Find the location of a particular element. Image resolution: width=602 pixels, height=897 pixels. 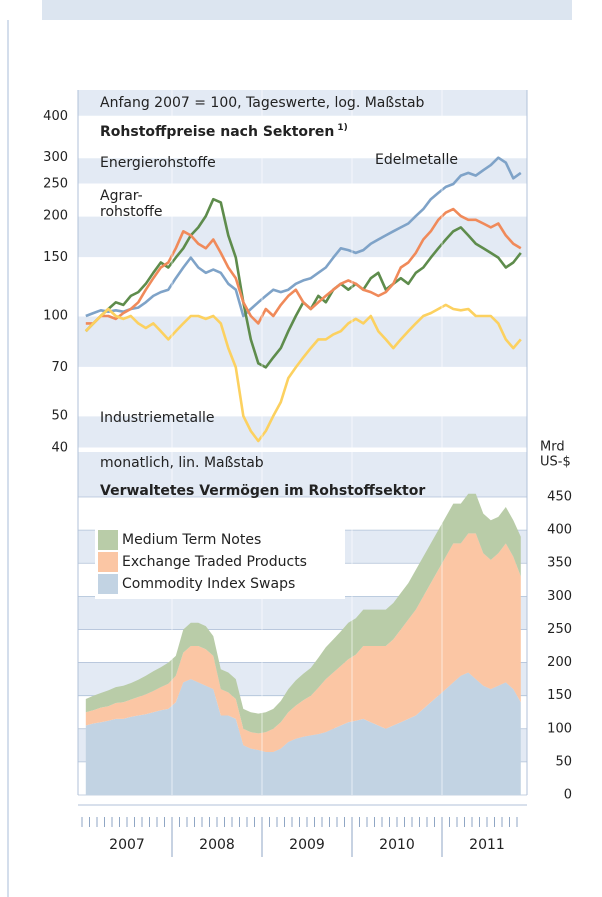

series-label: Agrar- is located at coordinates (121, 196).